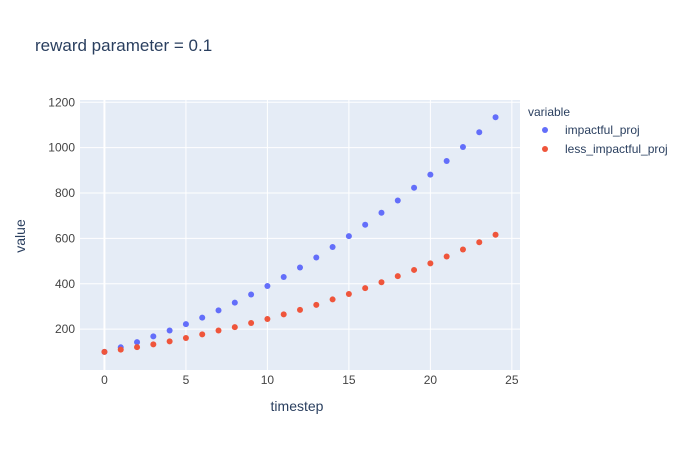 This screenshot has width=700, height=455. I want to click on legend-item-less-impactful-proj: less_impactful_proj, so click(605, 149).